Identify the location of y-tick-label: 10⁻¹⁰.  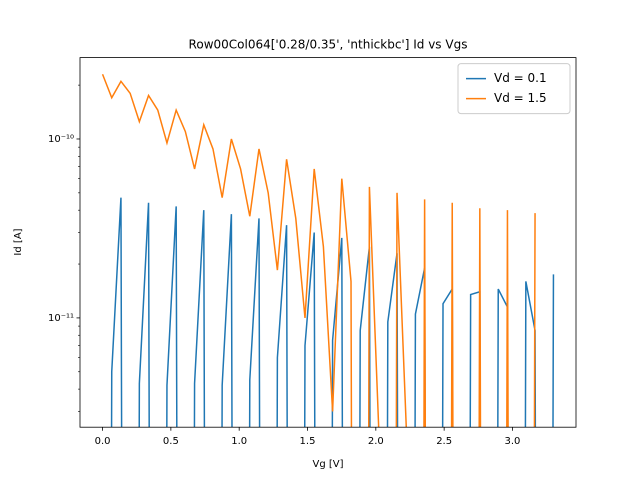
(61, 139).